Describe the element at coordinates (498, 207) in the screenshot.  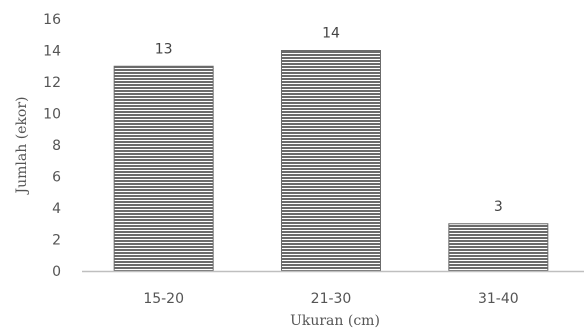
I see `data-label: 3` at that location.